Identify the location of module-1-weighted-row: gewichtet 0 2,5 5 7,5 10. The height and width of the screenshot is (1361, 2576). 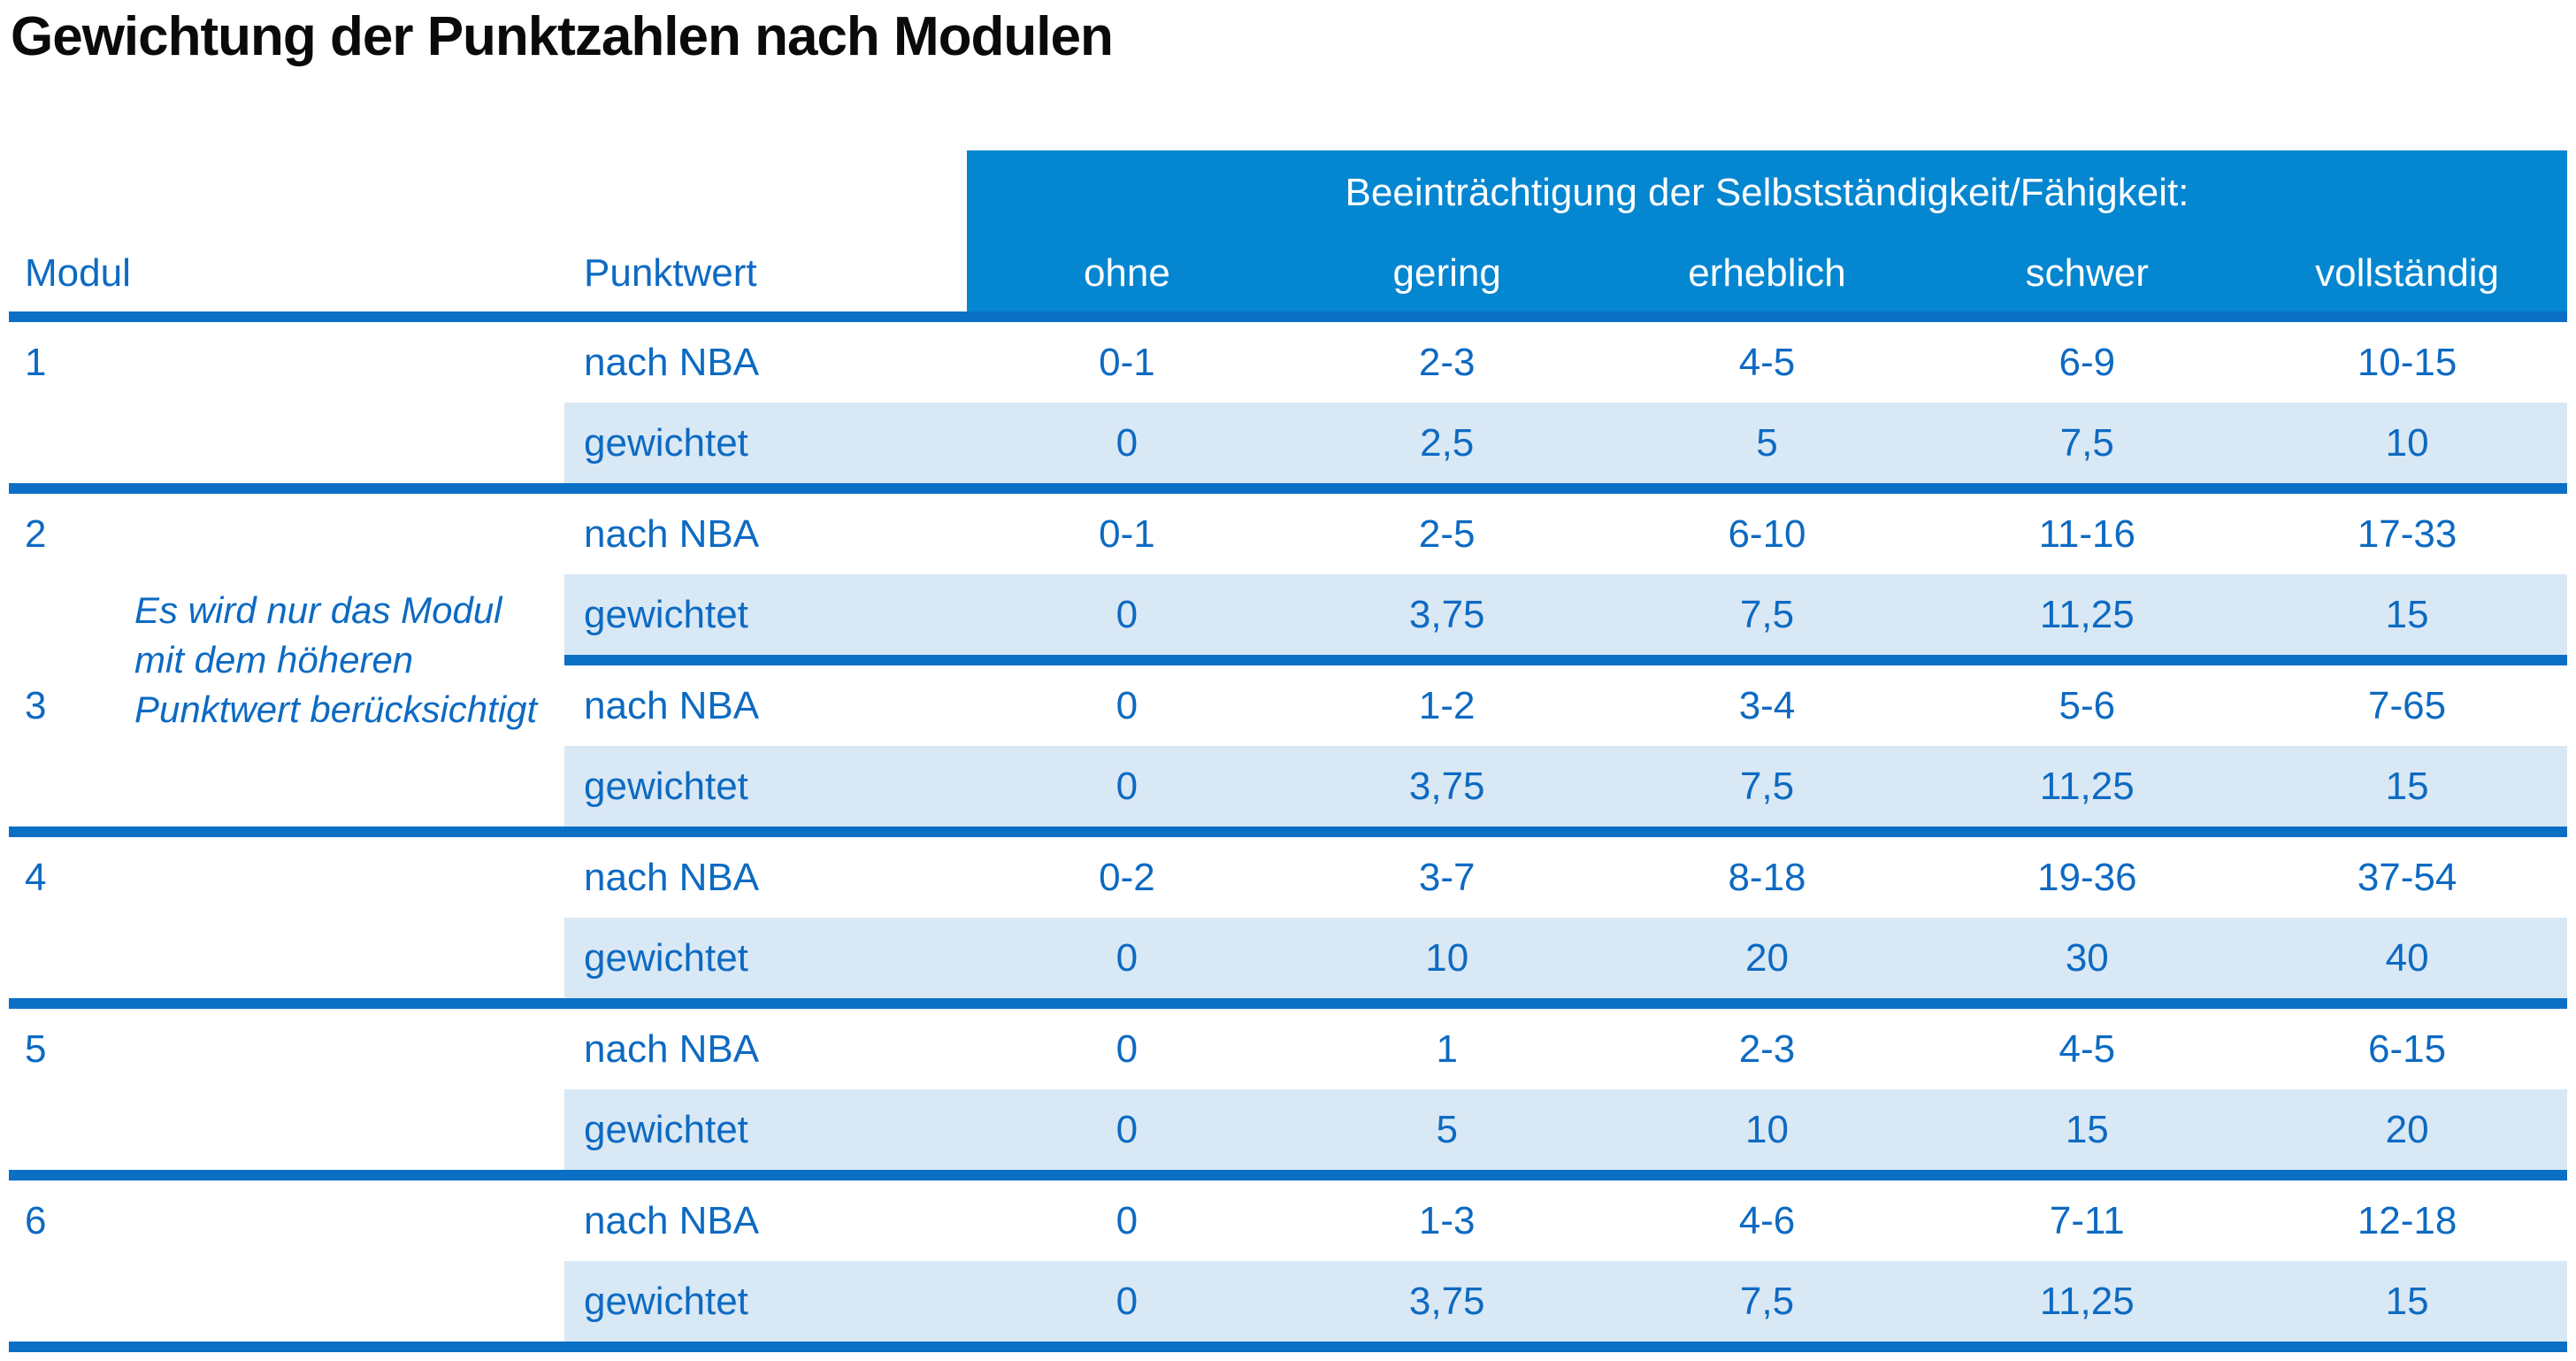
(1288, 443).